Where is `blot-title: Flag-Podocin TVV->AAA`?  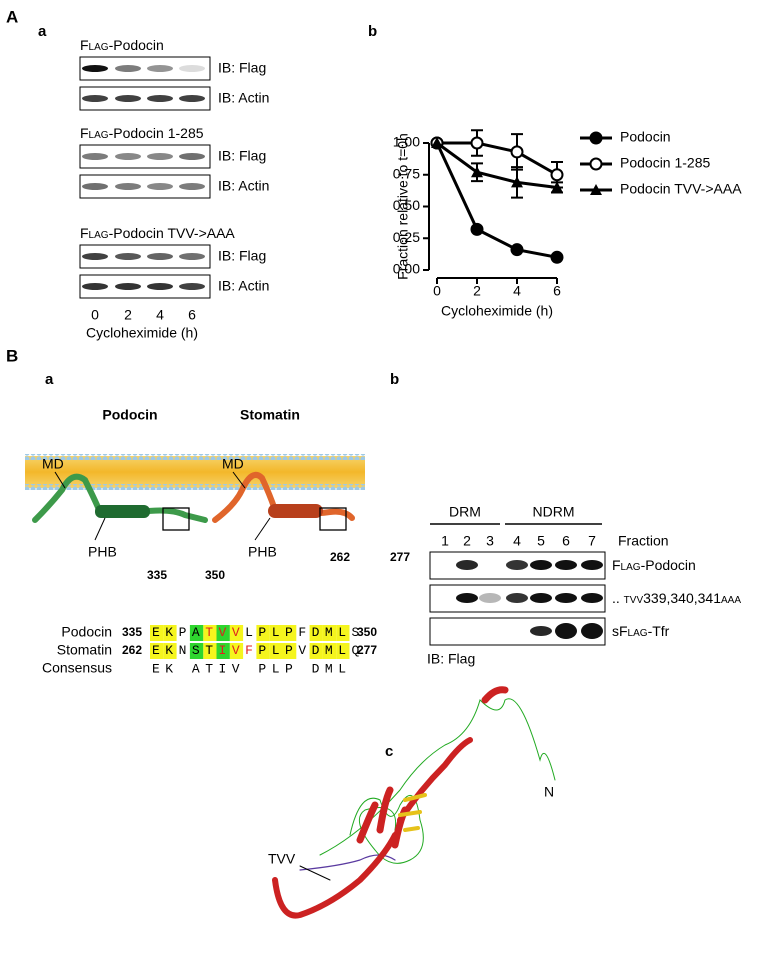
blot-title: Flag-Podocin TVV->AAA is located at coordinates (157, 233).